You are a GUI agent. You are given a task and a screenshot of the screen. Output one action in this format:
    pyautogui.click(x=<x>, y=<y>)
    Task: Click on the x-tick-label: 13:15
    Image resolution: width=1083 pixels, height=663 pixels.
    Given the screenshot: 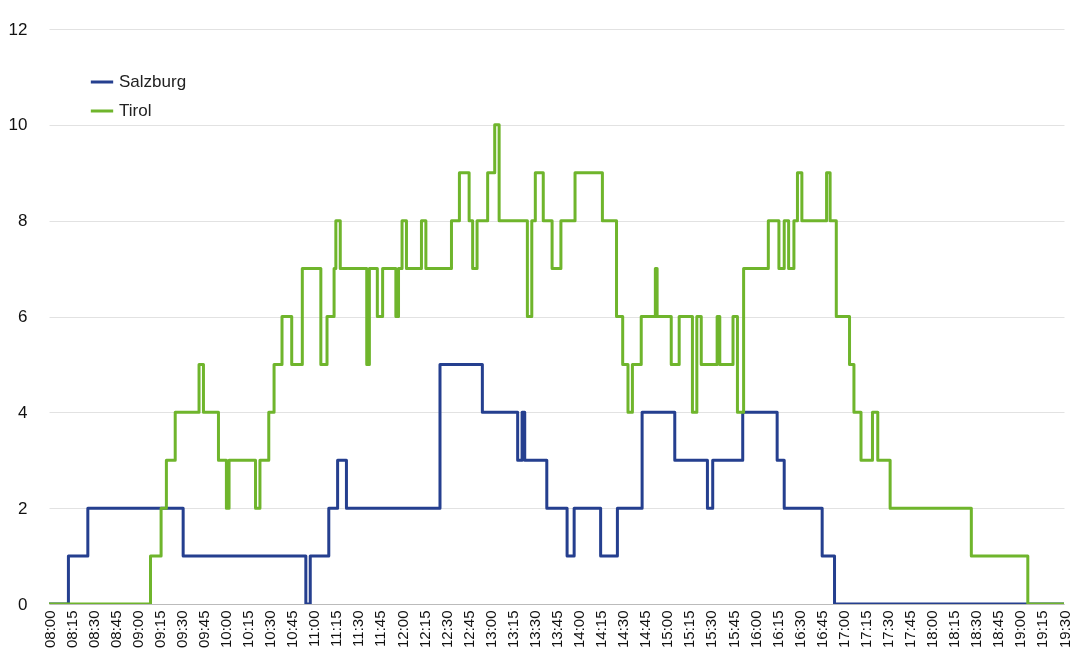 What is the action you would take?
    pyautogui.click(x=512, y=629)
    